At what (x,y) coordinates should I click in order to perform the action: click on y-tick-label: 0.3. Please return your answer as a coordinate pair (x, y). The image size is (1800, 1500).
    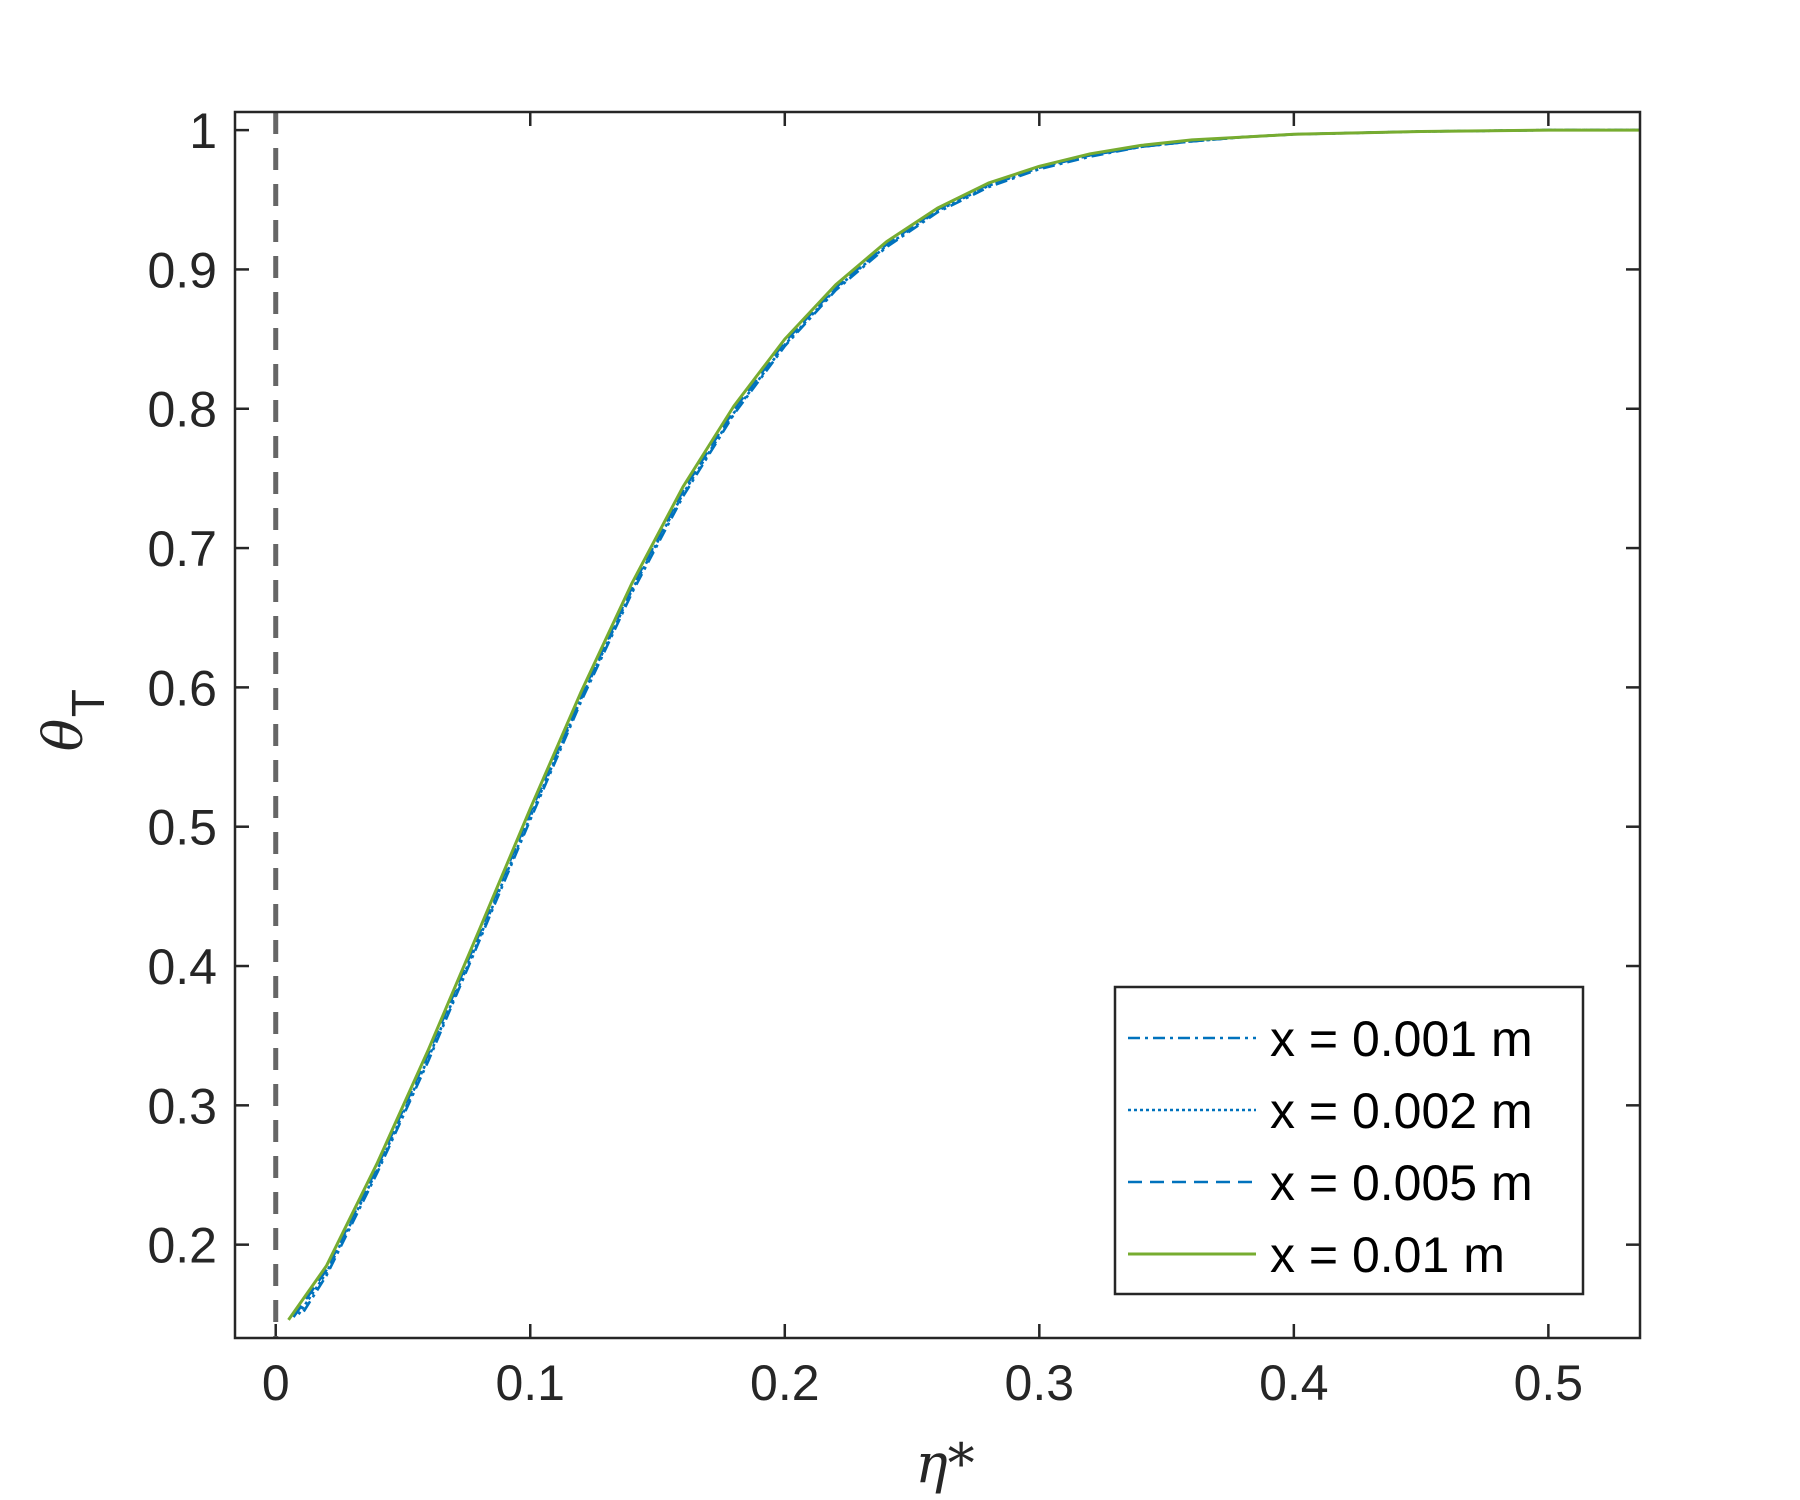
    Looking at the image, I should click on (182, 1106).